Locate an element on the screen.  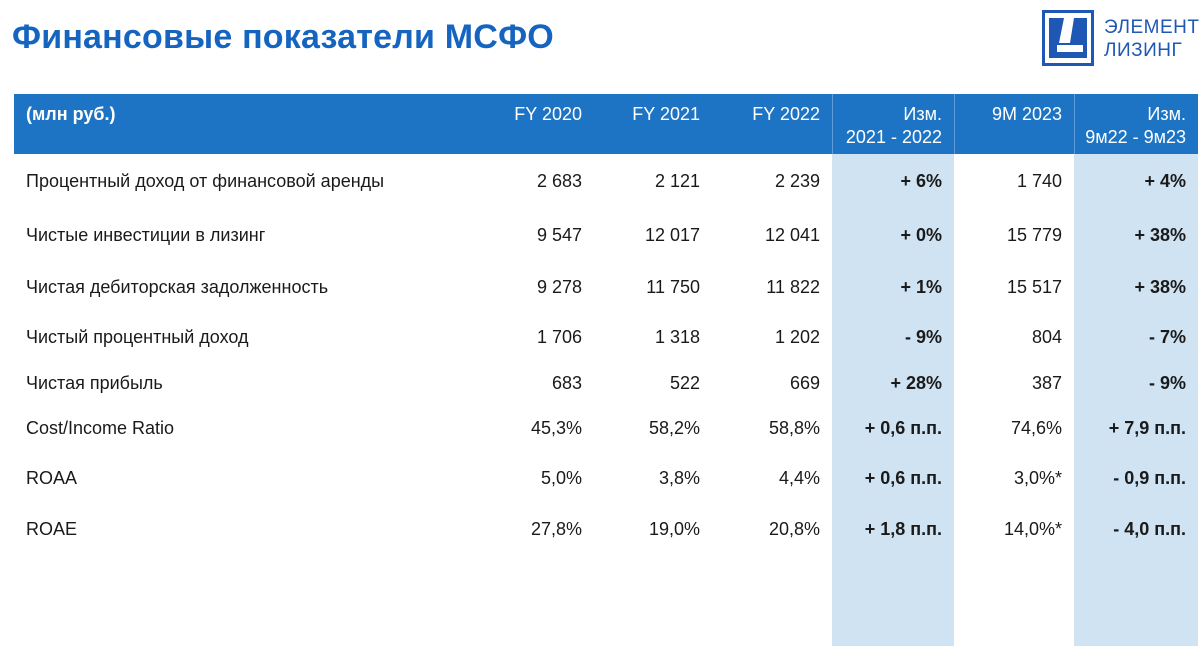
highlight-column-change-9m is located at coordinates (1136, 400).